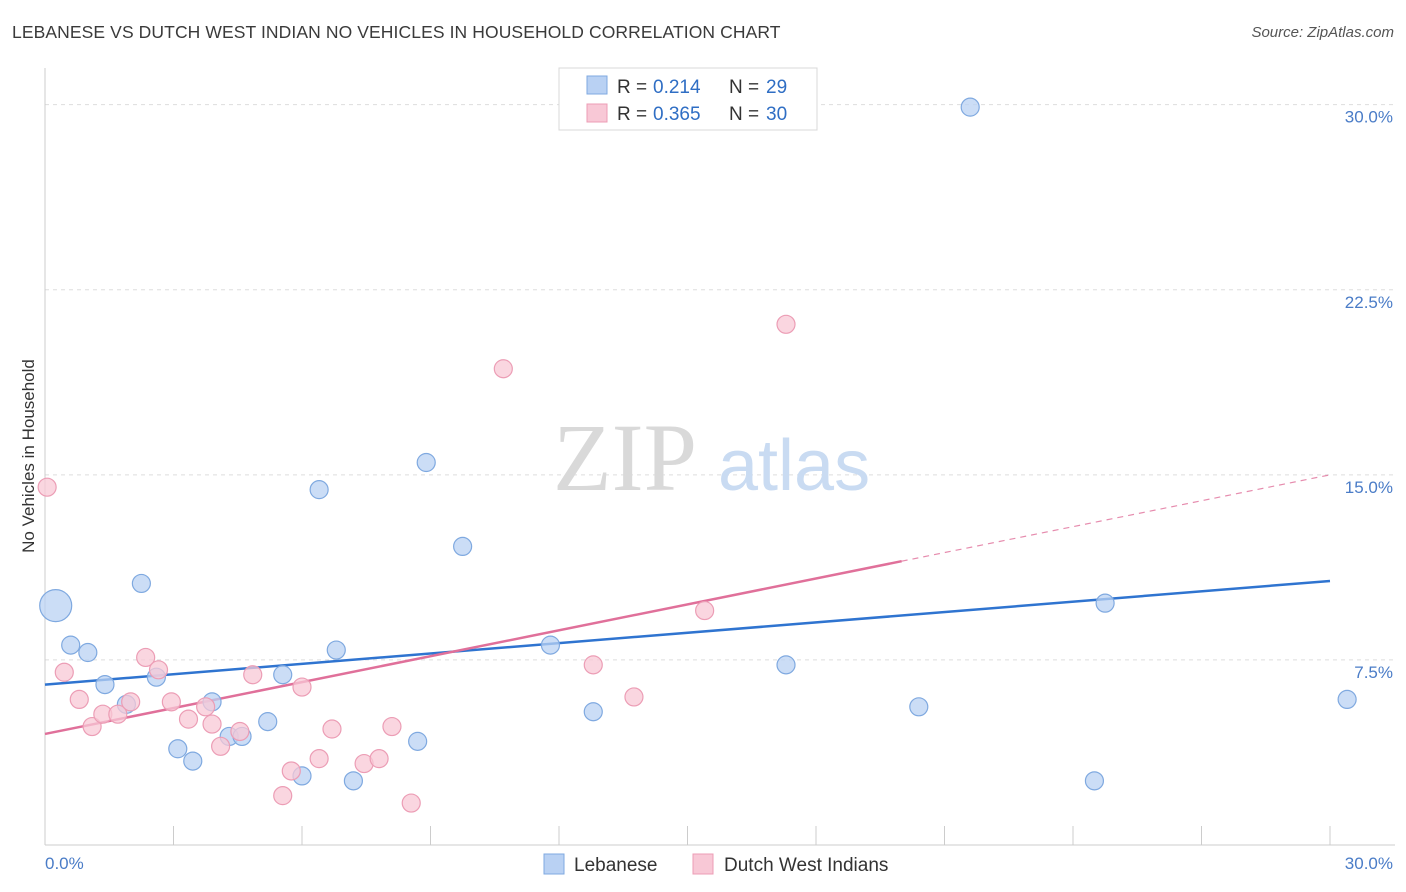  I want to click on legend-n-label-2: N =, so click(744, 114).